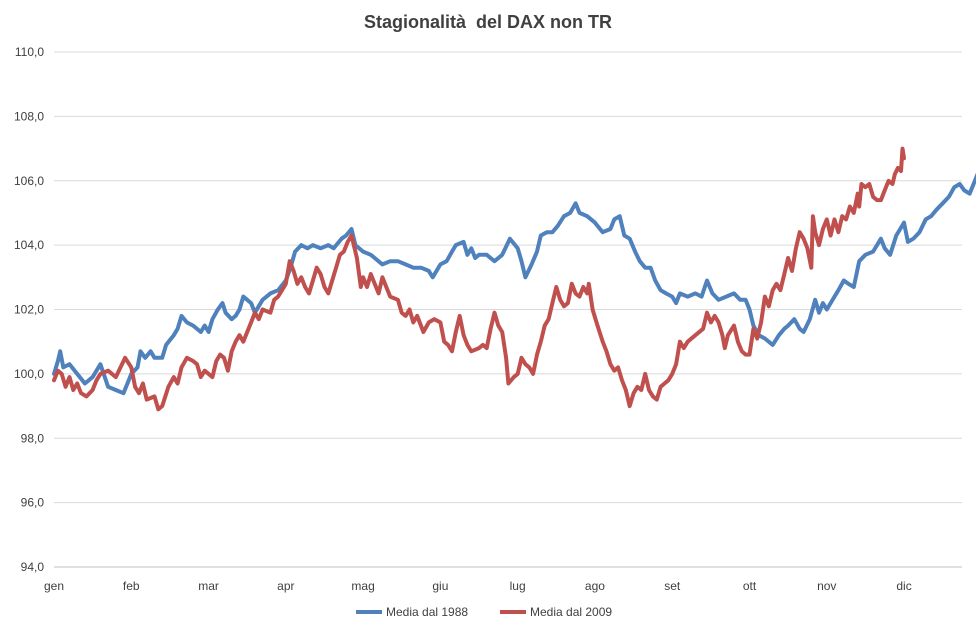 This screenshot has width=976, height=628. I want to click on x-axis: gen feb mar apr mag giu lug ago set ott nov dic, so click(478, 586).